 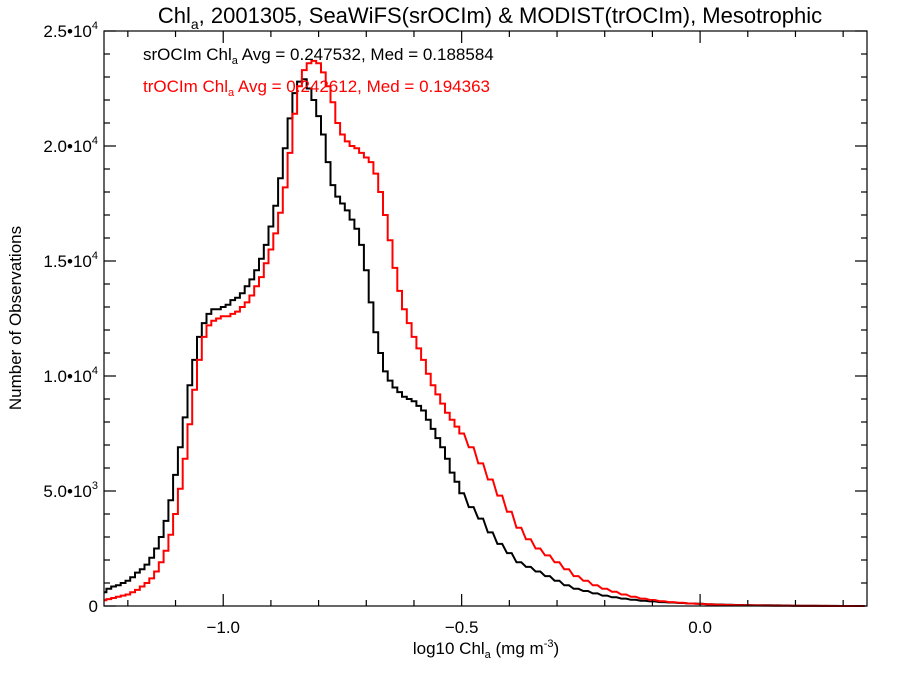 What do you see at coordinates (195, 24) in the screenshot?
I see `chart-title-sub: a` at bounding box center [195, 24].